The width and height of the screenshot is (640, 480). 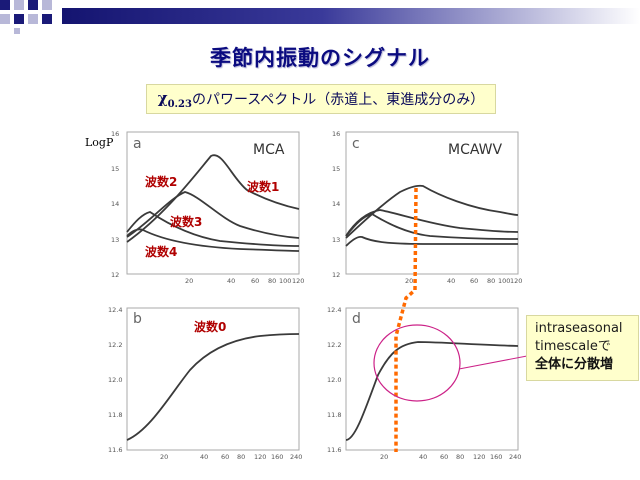 I want to click on panel-d-yticks: 12.4 12.2 12.0 11.8 11.6, so click(x=334, y=380).